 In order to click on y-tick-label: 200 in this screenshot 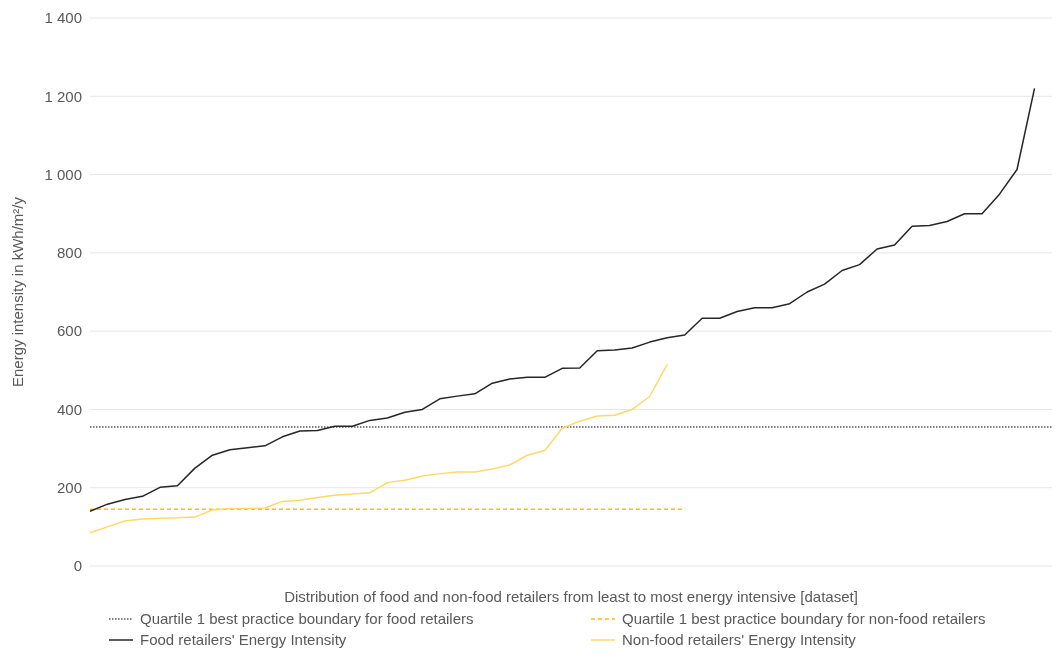, I will do `click(69, 488)`.